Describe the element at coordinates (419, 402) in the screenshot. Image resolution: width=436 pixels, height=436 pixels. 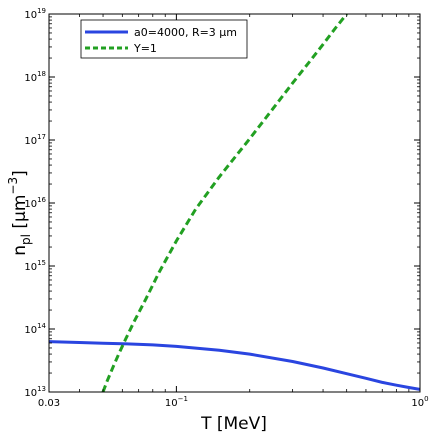
I see `x-tick-label: 10⁰` at that location.